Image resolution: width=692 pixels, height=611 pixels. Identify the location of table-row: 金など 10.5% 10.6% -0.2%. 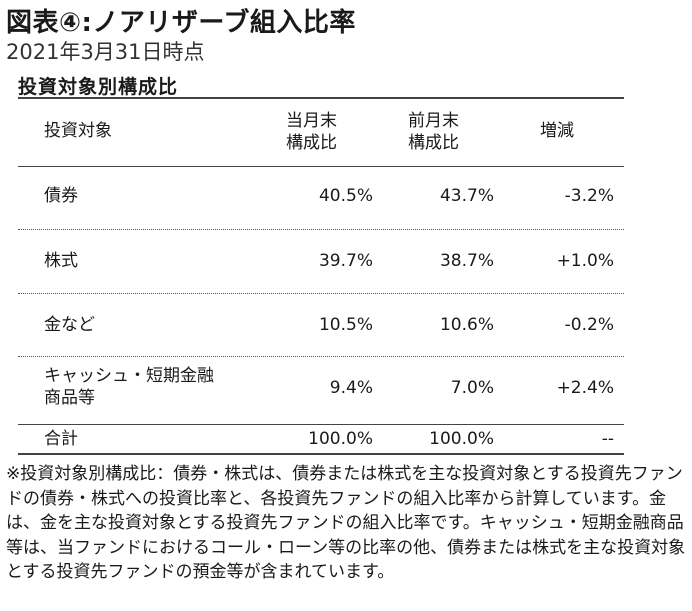
(321, 325).